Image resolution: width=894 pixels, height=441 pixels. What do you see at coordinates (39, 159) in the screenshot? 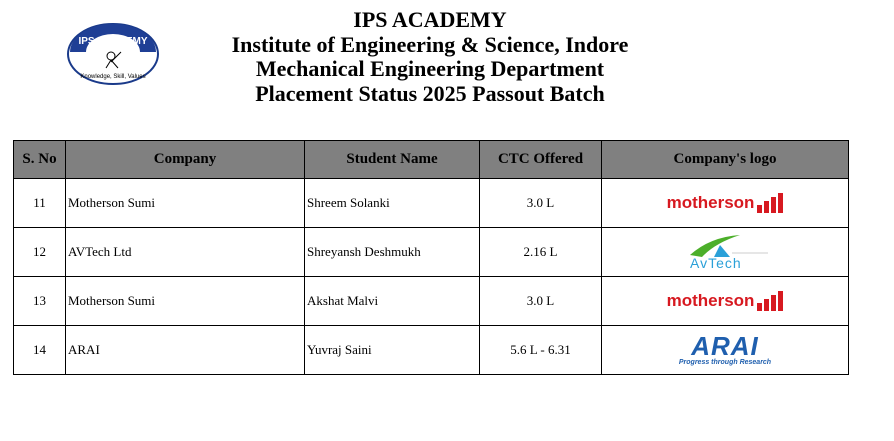
I see `col-sno: S. No` at bounding box center [39, 159].